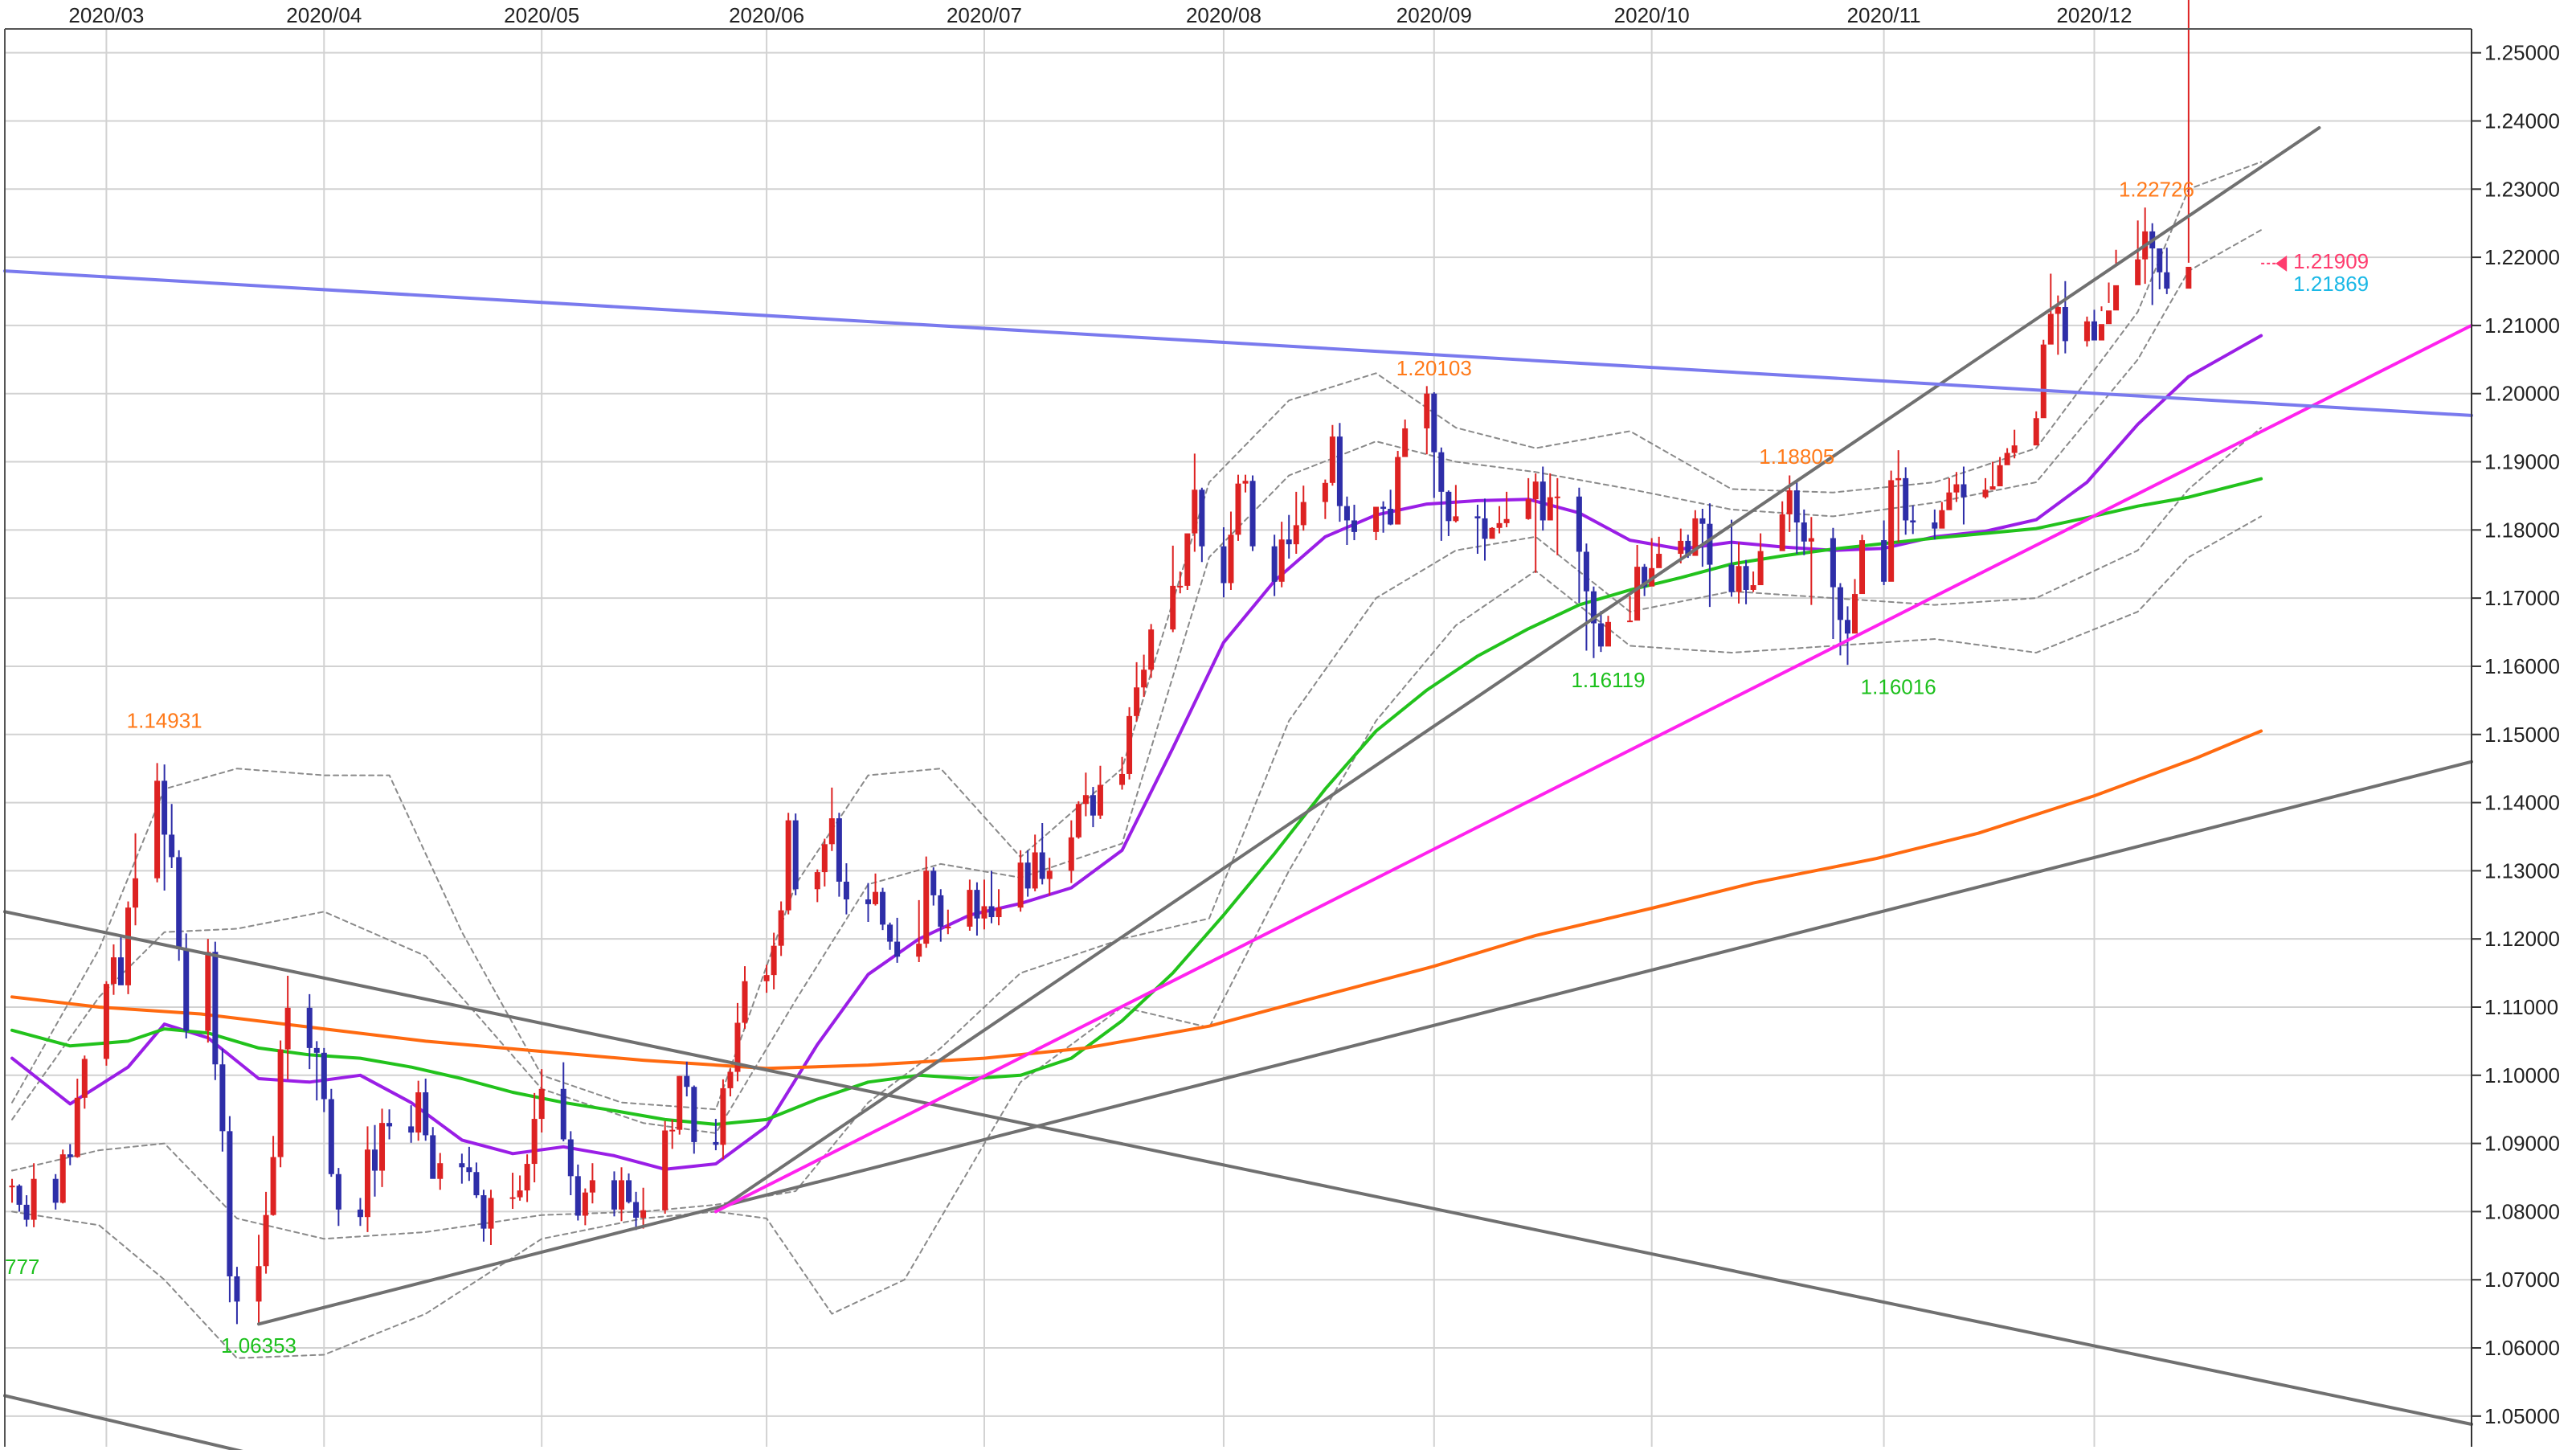 This screenshot has height=1454, width=2576. What do you see at coordinates (2522, 1280) in the screenshot?
I see `y-tick-label: 1.07000` at bounding box center [2522, 1280].